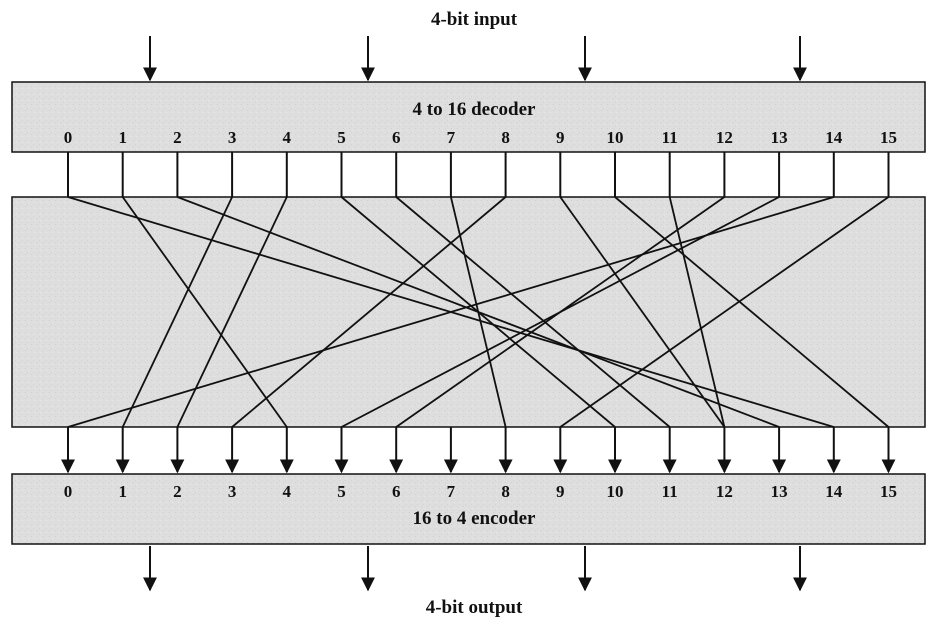 This screenshot has height=621, width=926. Describe the element at coordinates (560, 491) in the screenshot. I see `encoder-input-label: 9` at that location.